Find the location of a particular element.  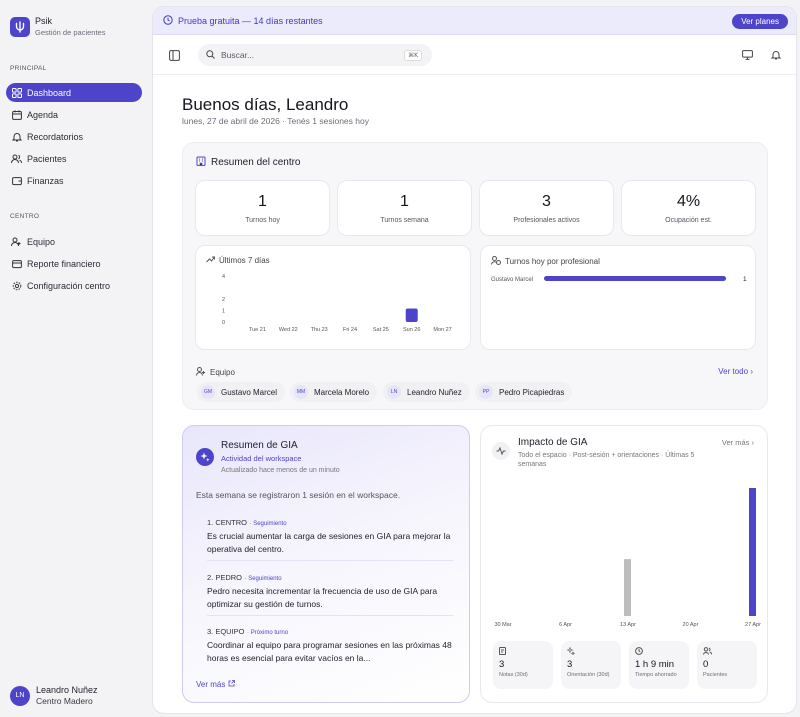

impacto-ver-mas-text: Ver más is located at coordinates (735, 442).